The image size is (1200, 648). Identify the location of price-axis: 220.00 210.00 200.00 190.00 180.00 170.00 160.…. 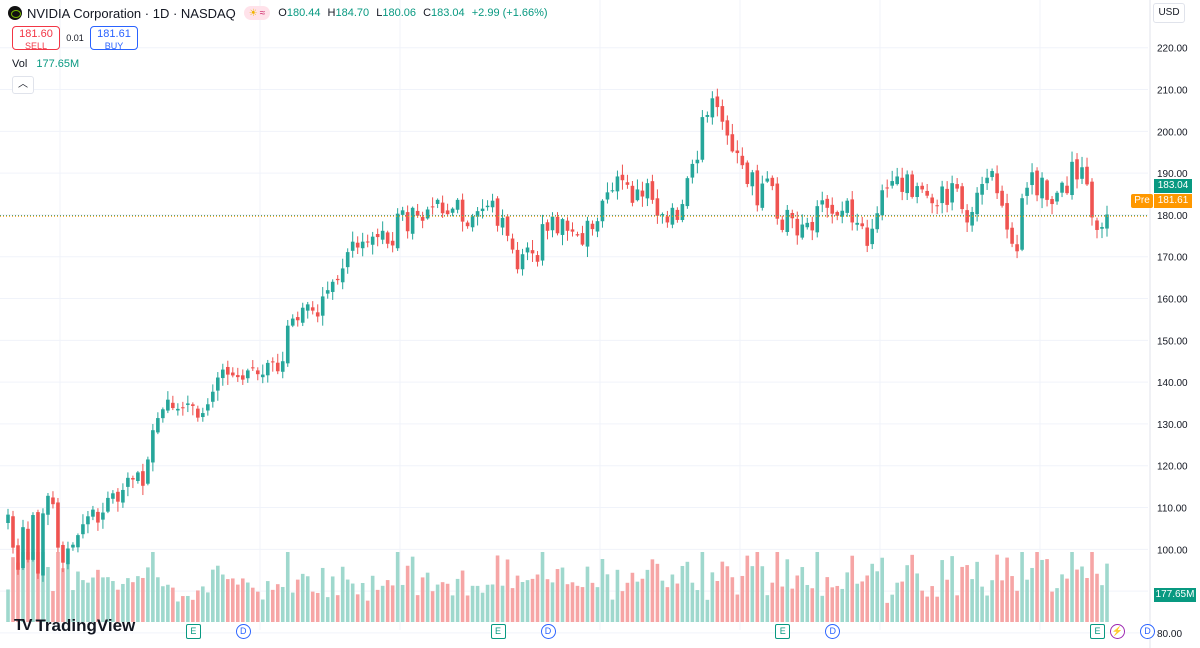
(1172, 342).